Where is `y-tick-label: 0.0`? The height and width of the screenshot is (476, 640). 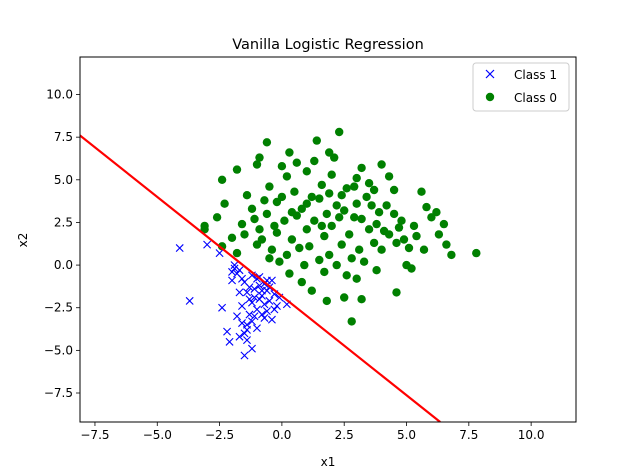 y-tick-label: 0.0 is located at coordinates (63, 265).